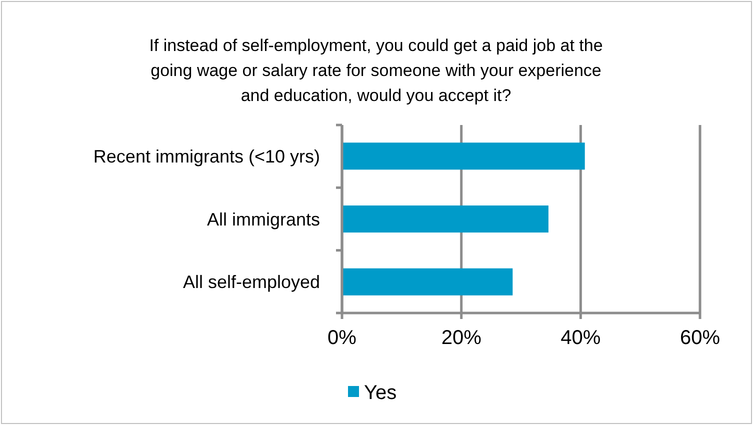 The height and width of the screenshot is (425, 753). What do you see at coordinates (263, 219) in the screenshot?
I see `y-tick-label: All immigrants` at bounding box center [263, 219].